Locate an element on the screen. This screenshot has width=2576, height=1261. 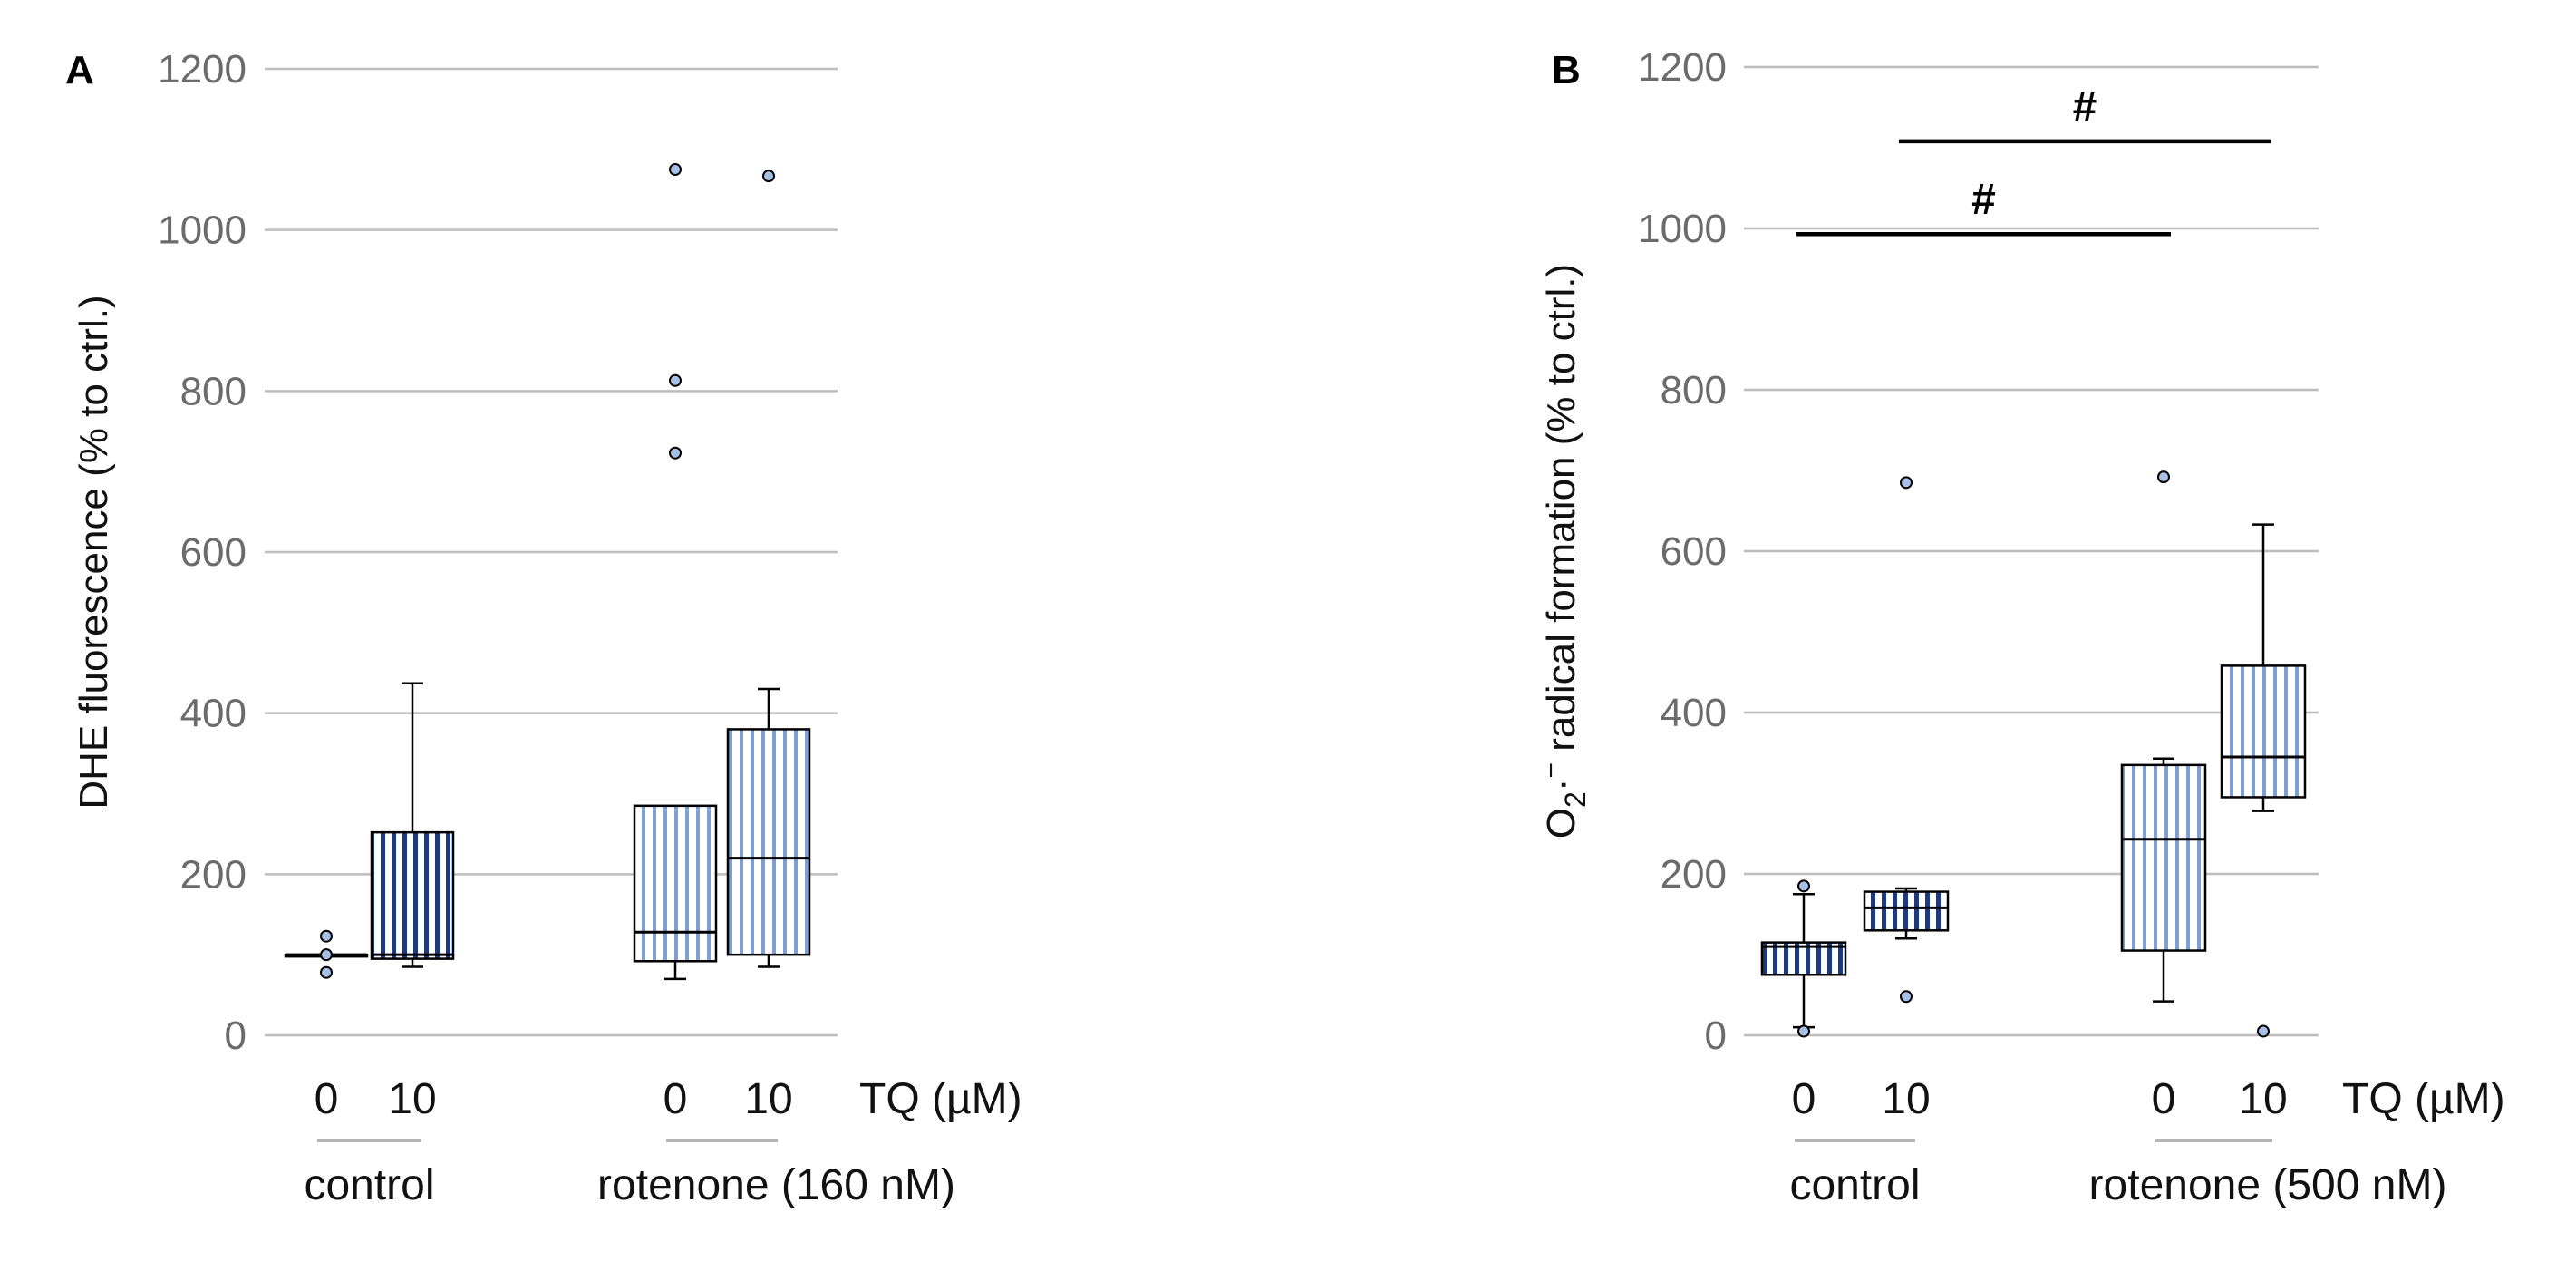
box-rotenone-500-nm--tq-0 is located at coordinates (2163, 737).